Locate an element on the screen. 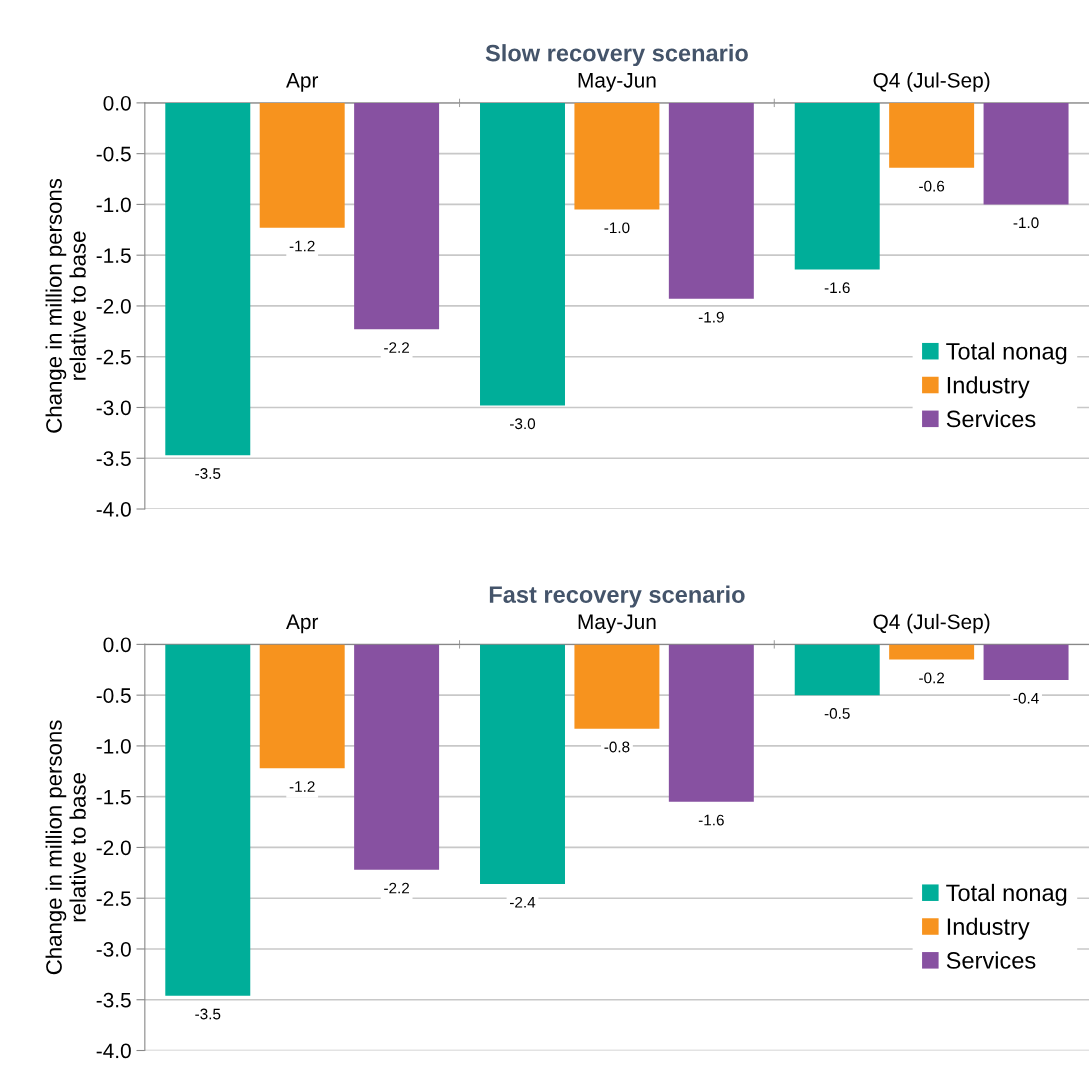 The image size is (1089, 1083). data-label: -0.8 is located at coordinates (617, 747).